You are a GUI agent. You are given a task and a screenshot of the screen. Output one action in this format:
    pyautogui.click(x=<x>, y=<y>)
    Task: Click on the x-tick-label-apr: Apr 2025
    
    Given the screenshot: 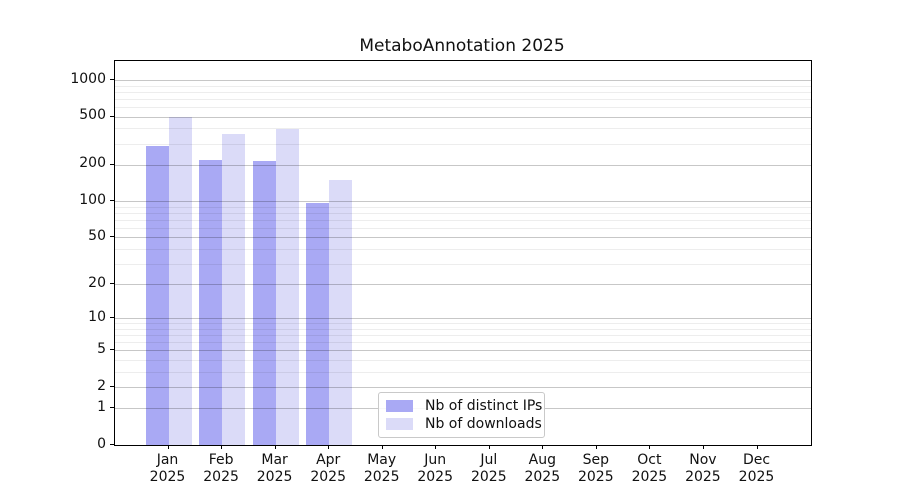 What is the action you would take?
    pyautogui.click(x=328, y=468)
    